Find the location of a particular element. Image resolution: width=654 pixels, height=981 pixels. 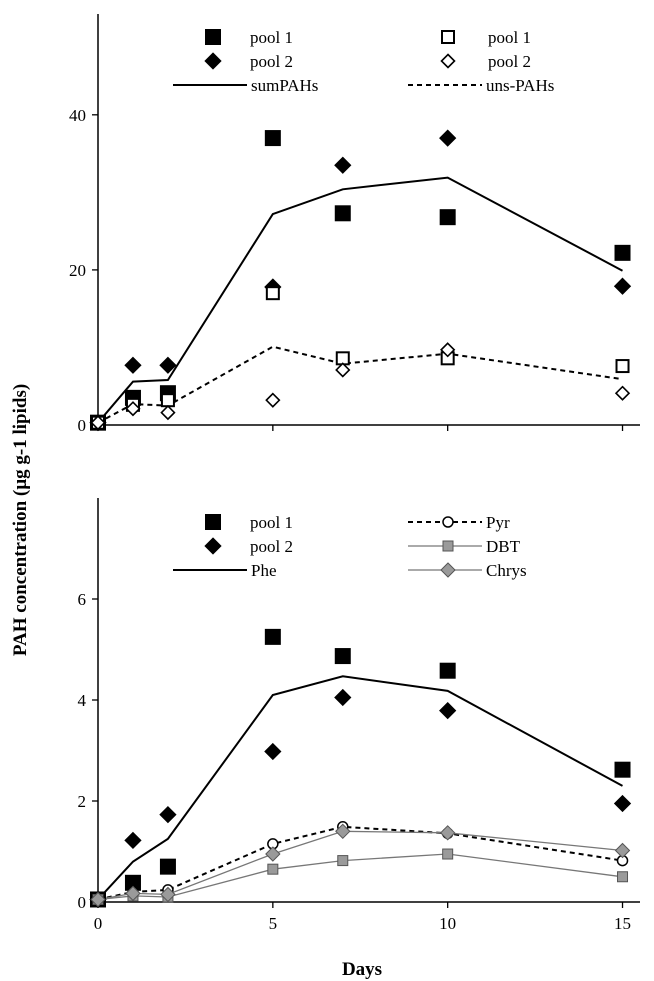

legend-label-uns-pahs: uns-PAHs is located at coordinates (520, 85).